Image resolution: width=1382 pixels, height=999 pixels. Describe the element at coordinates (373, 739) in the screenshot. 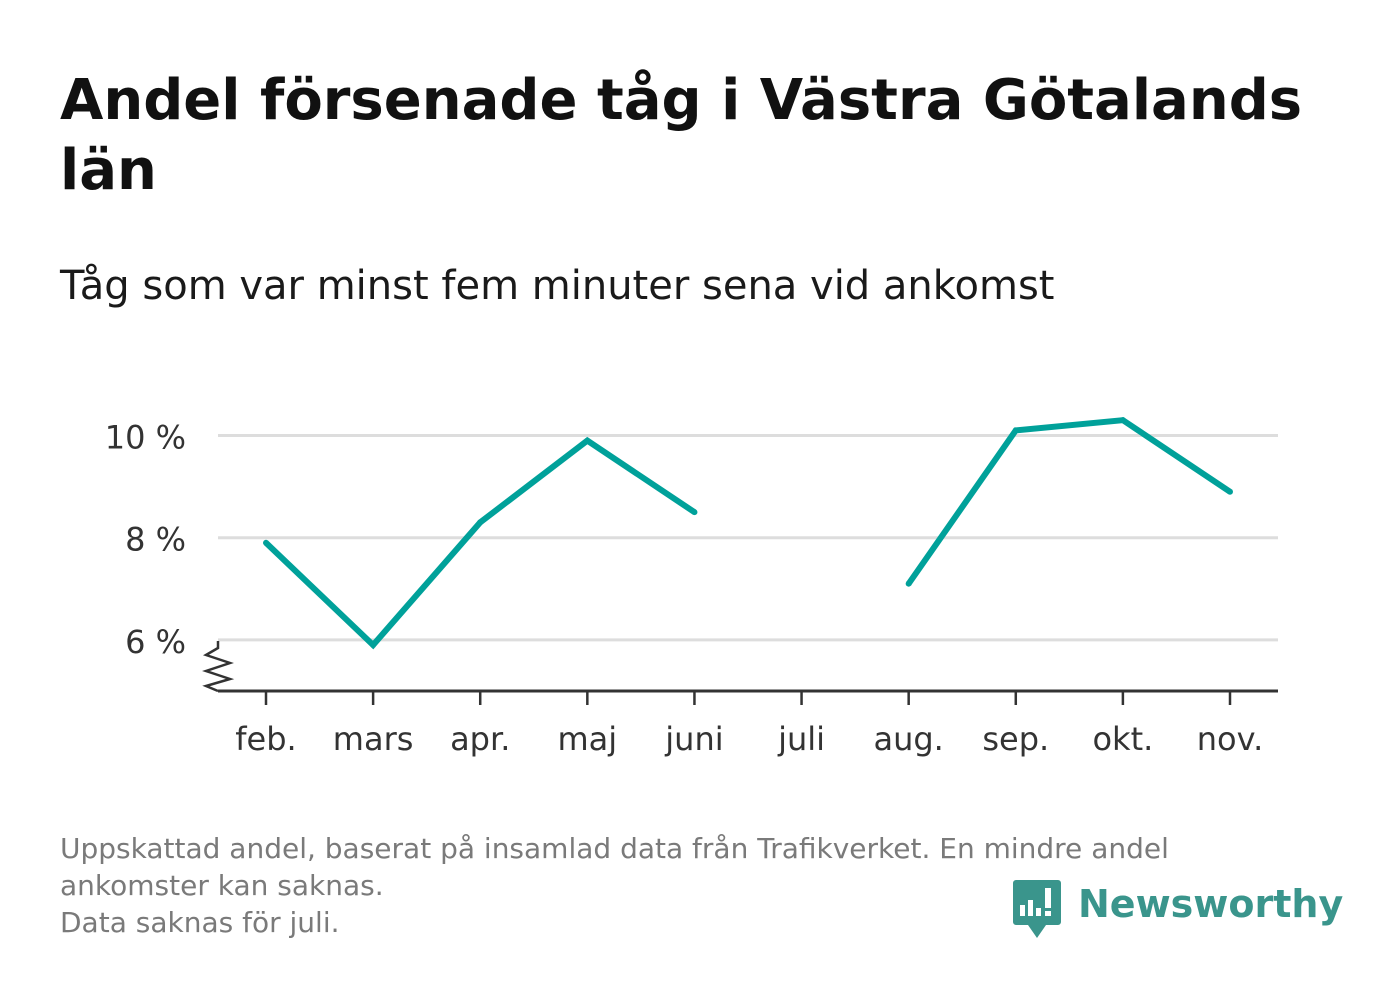

I see `x-tick-label: mars` at that location.